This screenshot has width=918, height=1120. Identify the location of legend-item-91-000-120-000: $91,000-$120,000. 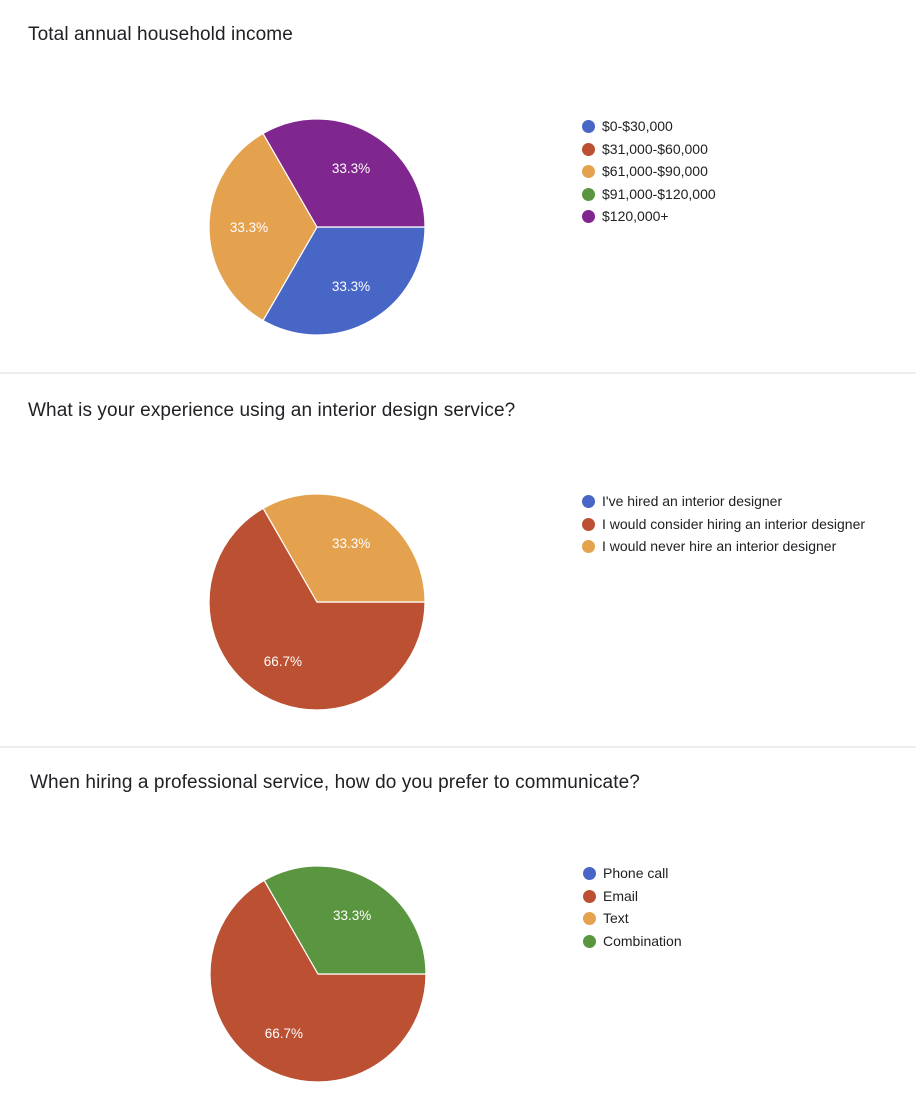
(727, 194).